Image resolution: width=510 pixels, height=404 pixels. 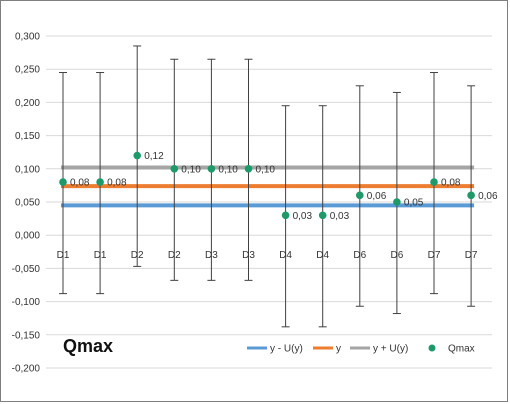 What do you see at coordinates (461, 349) in the screenshot?
I see `legend-label: Qmax` at bounding box center [461, 349].